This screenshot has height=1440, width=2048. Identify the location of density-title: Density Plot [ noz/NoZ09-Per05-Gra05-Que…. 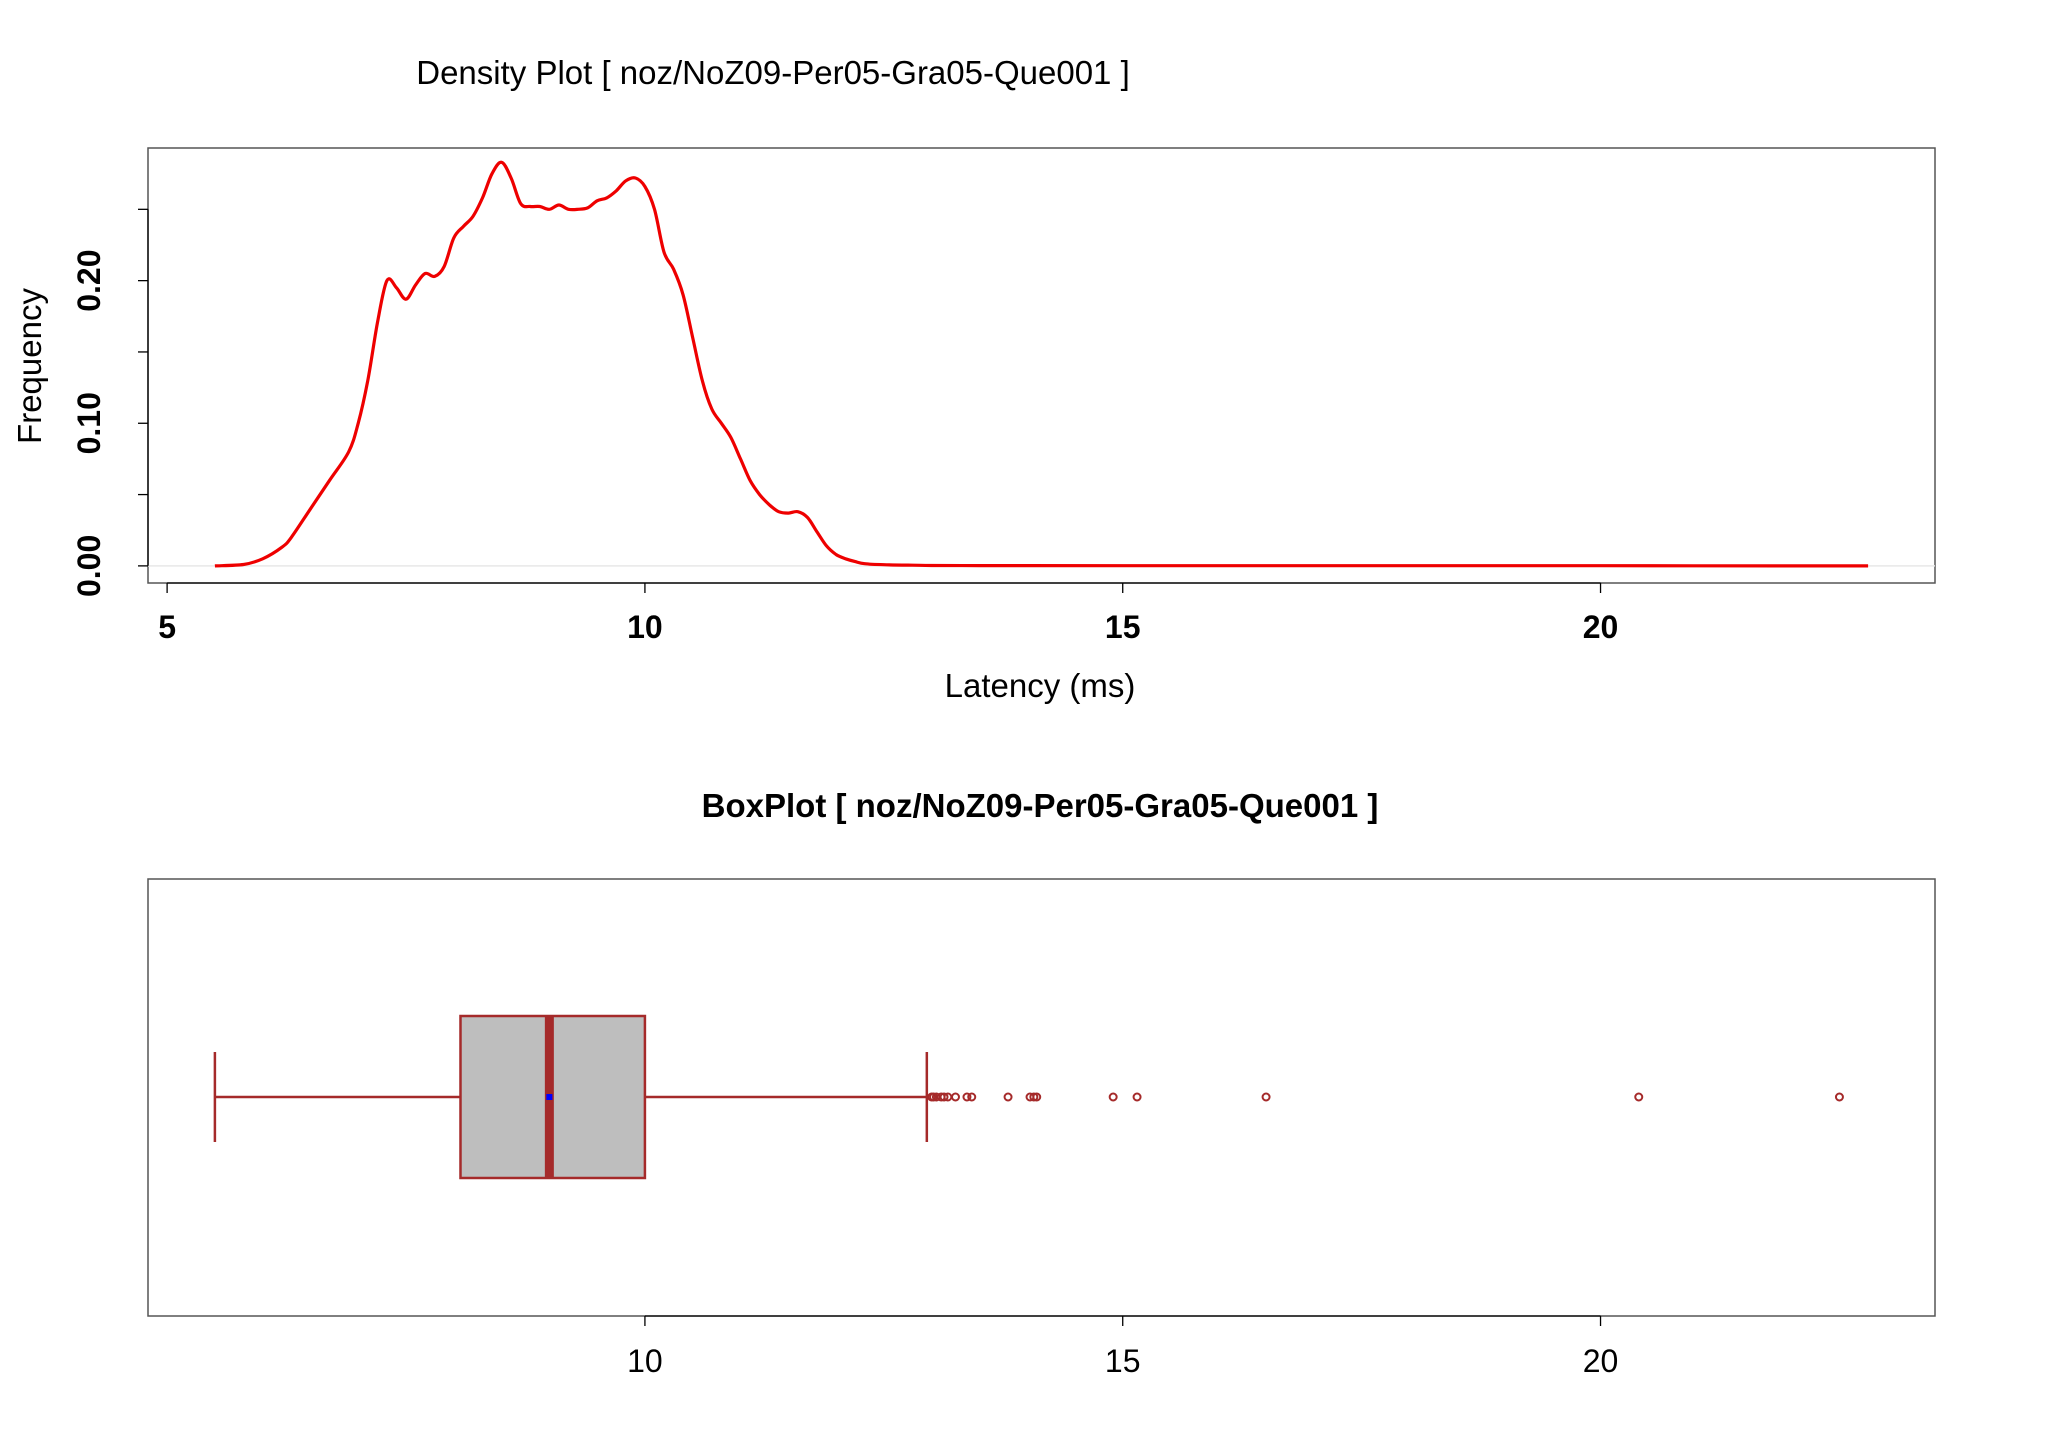
(773, 72).